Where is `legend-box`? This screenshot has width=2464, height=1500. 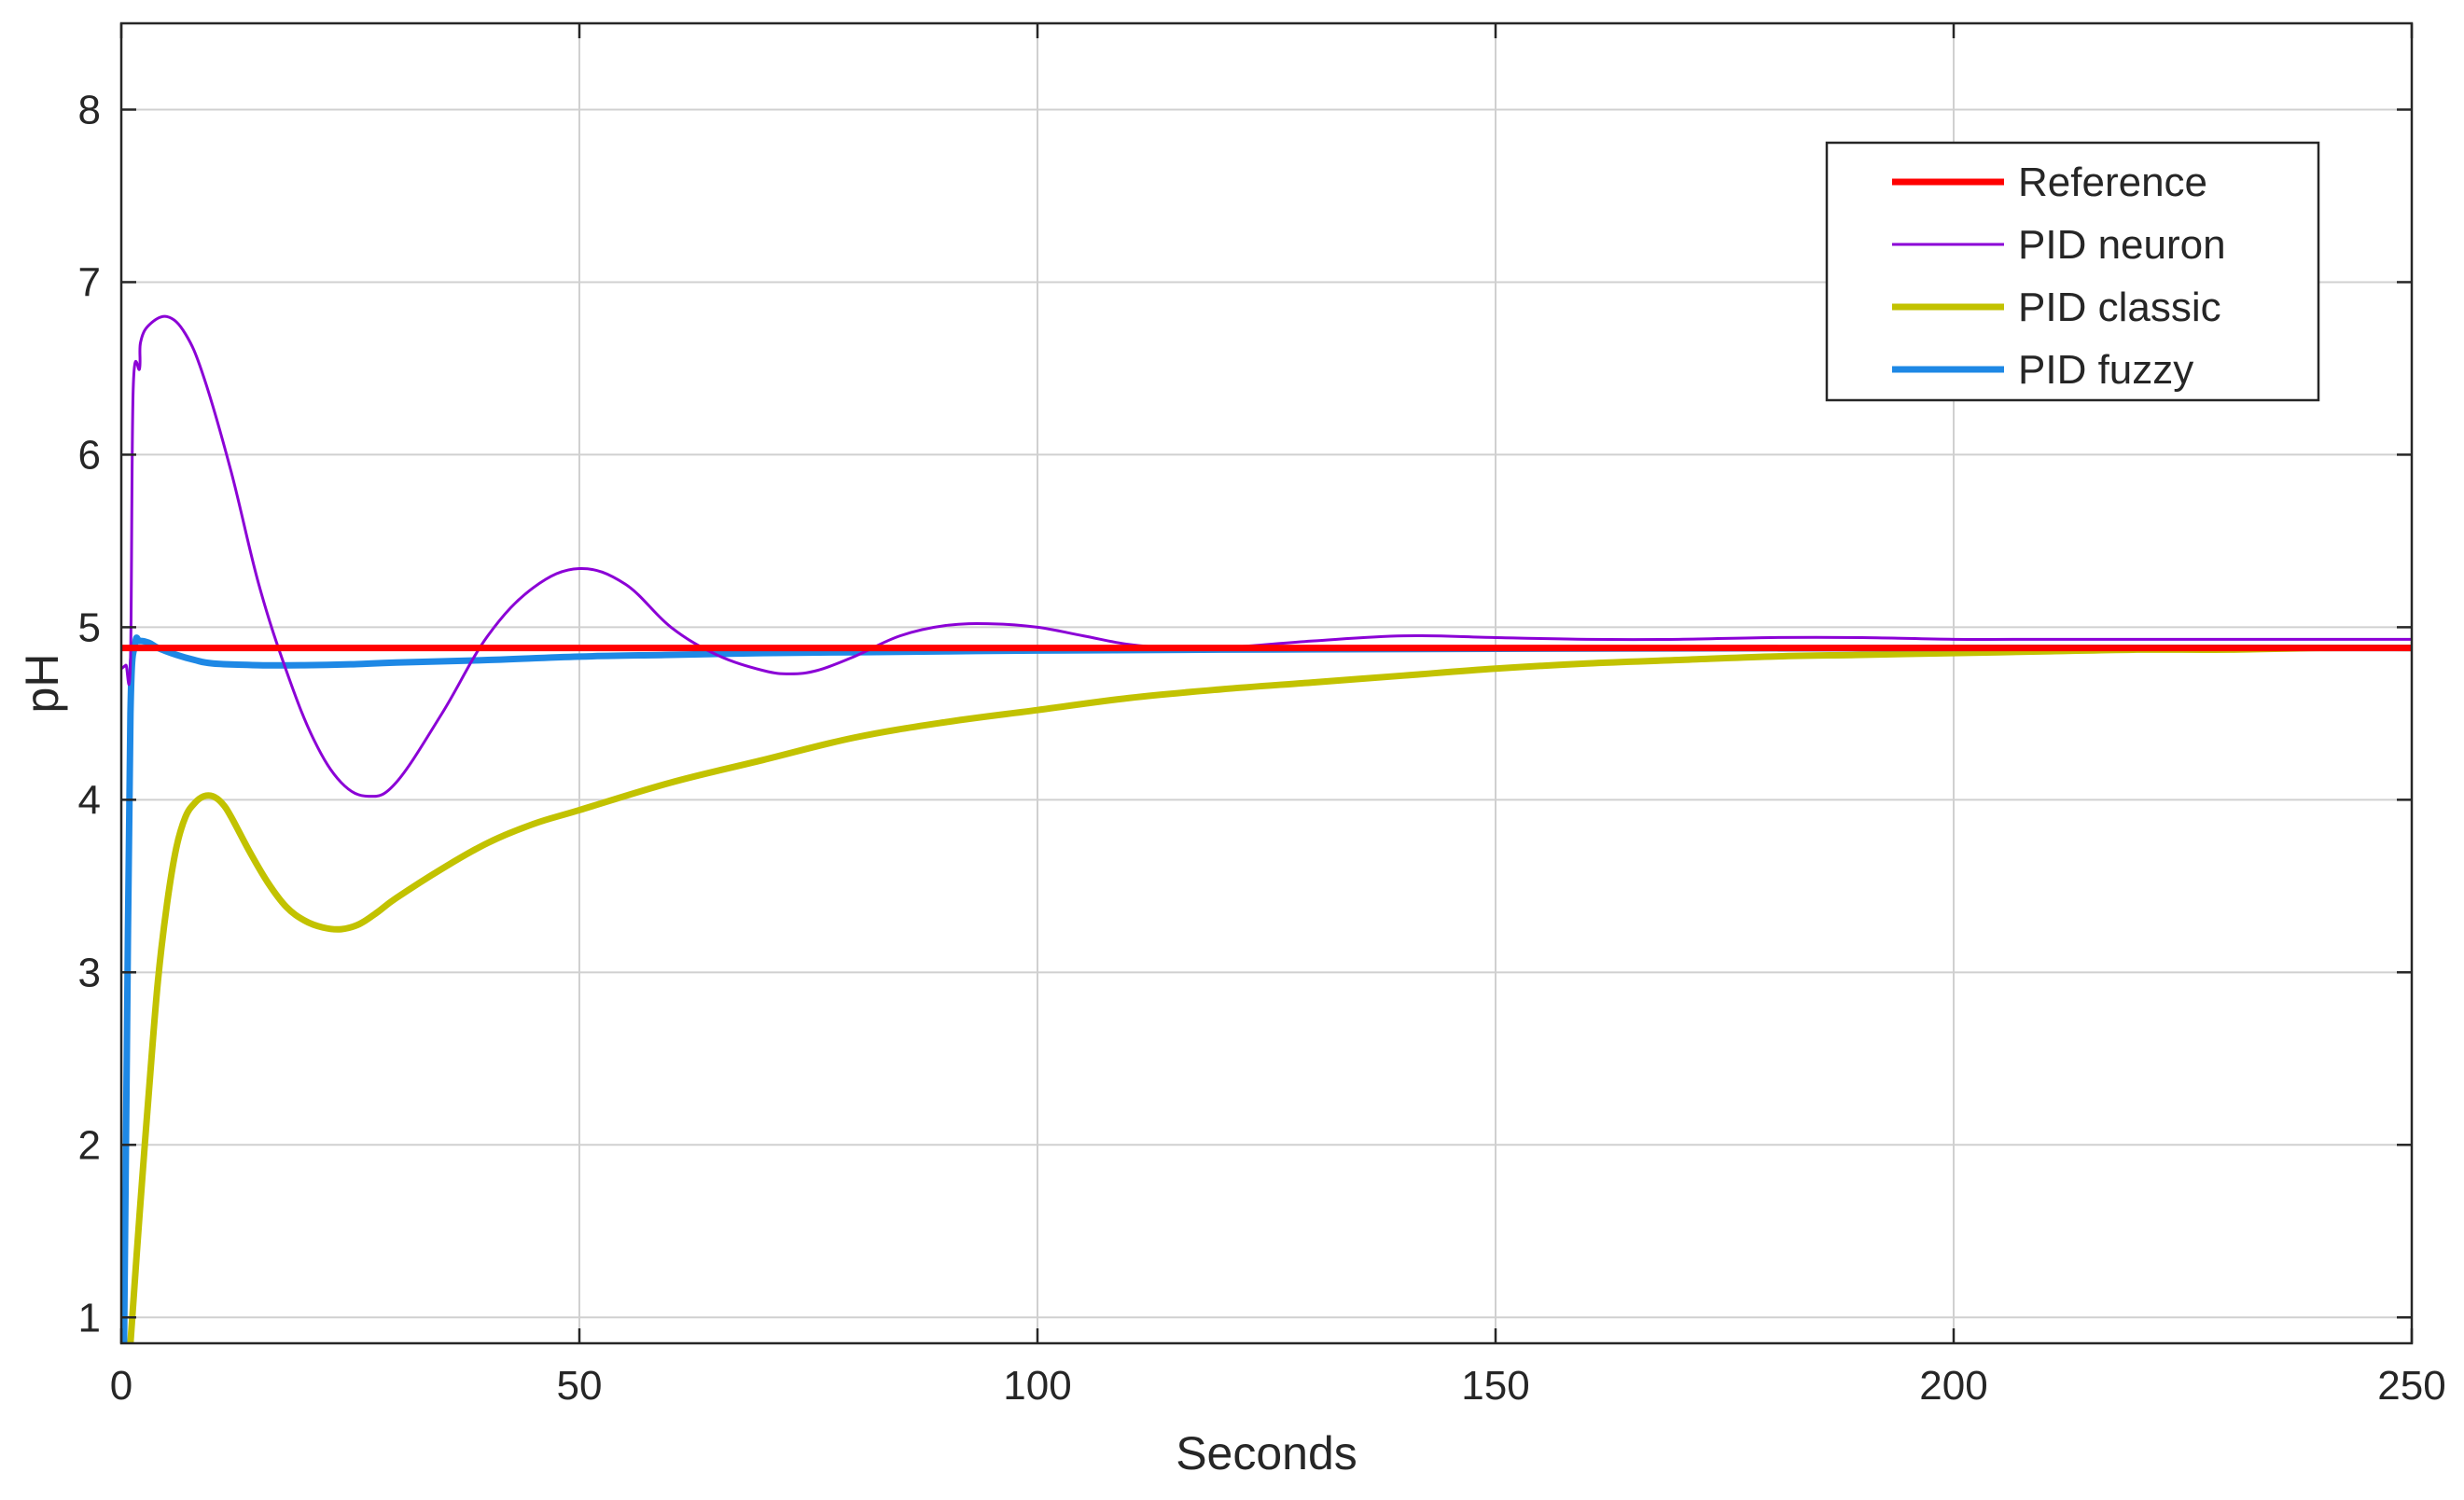
legend-box is located at coordinates (2072, 271).